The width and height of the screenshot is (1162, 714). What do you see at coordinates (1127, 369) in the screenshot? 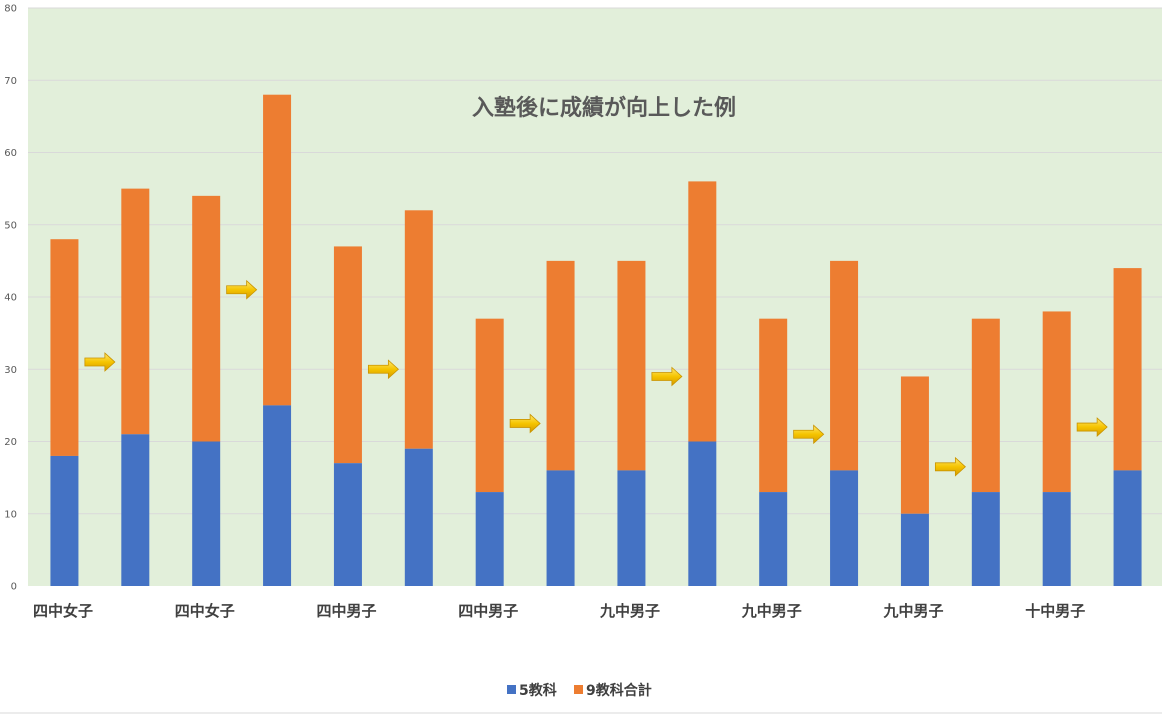
I see `bar-9-subjects-8-after` at bounding box center [1127, 369].